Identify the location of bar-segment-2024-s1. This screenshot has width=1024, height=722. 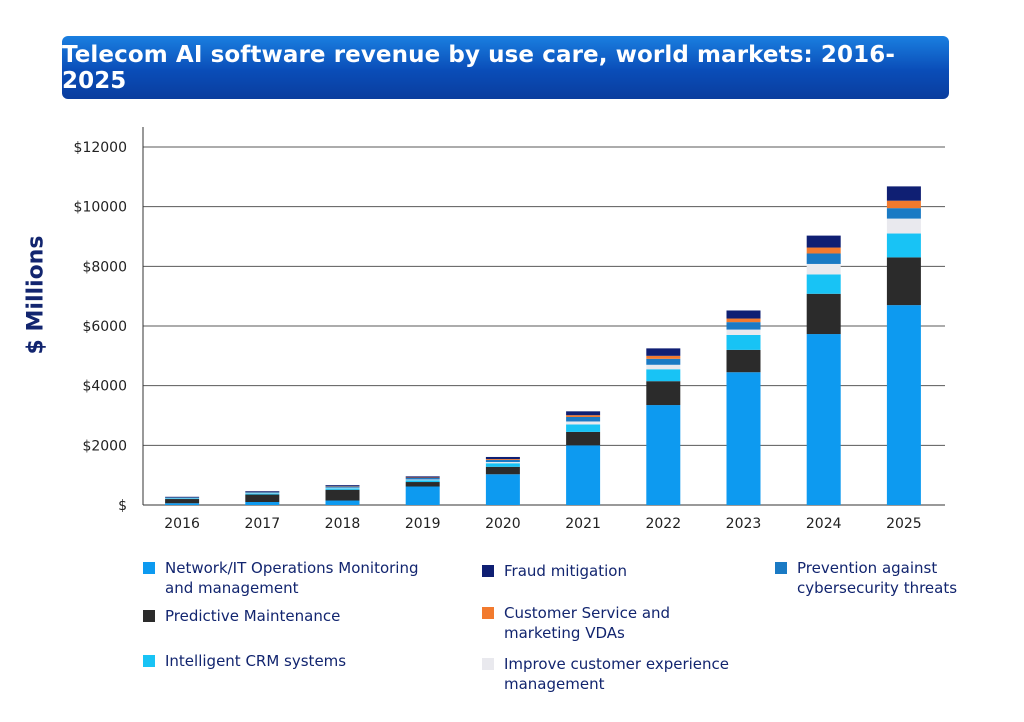
(823, 314).